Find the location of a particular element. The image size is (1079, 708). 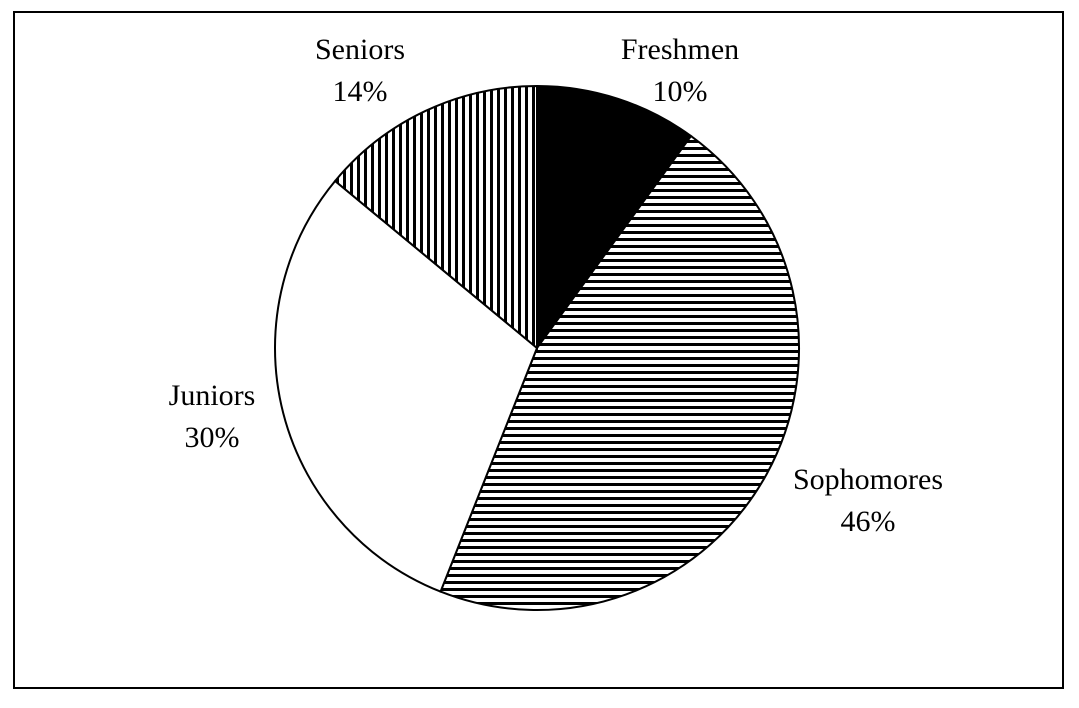

slice-value-label: 30% is located at coordinates (212, 437).